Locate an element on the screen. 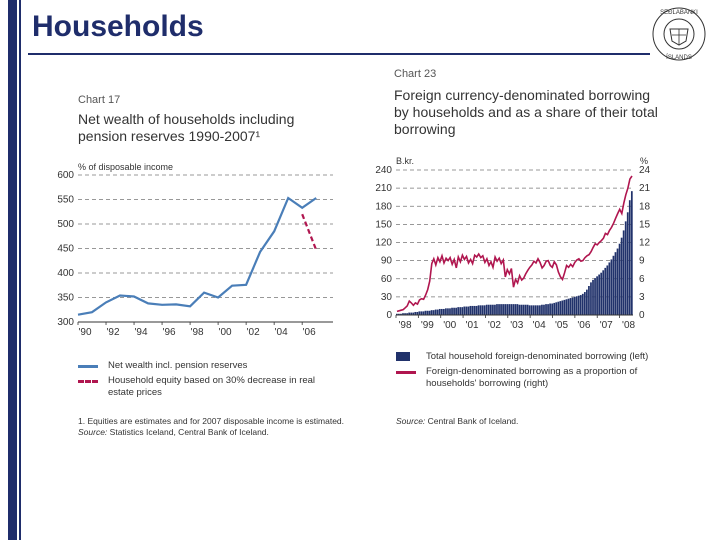  chart23-x-tick-label: '08 is located at coordinates (628, 325).